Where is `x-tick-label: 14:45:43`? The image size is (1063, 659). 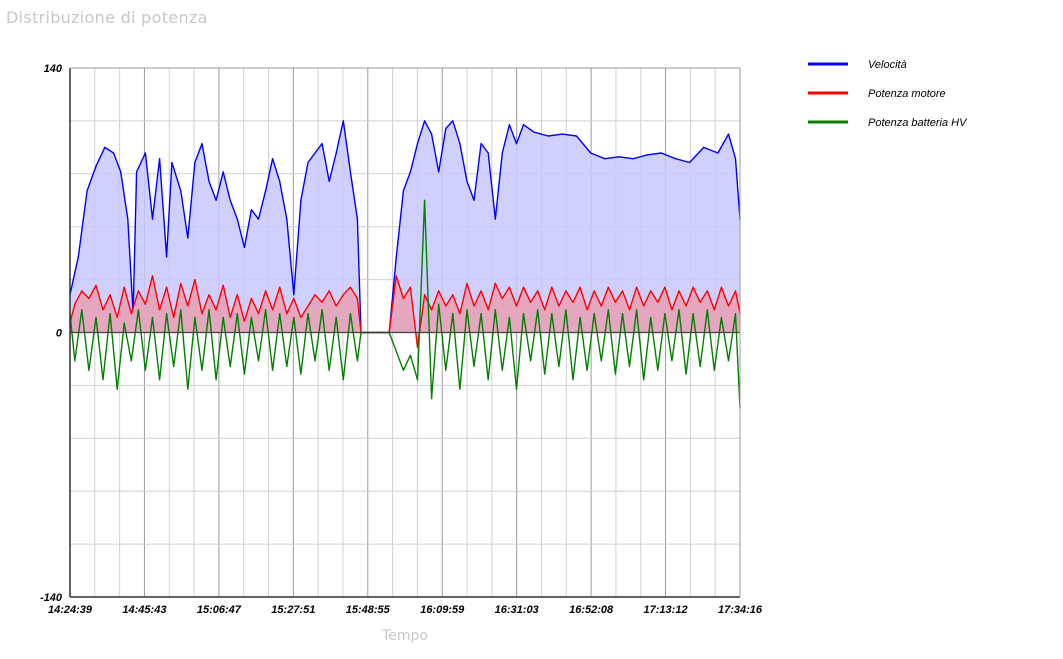 x-tick-label: 14:45:43 is located at coordinates (144, 610).